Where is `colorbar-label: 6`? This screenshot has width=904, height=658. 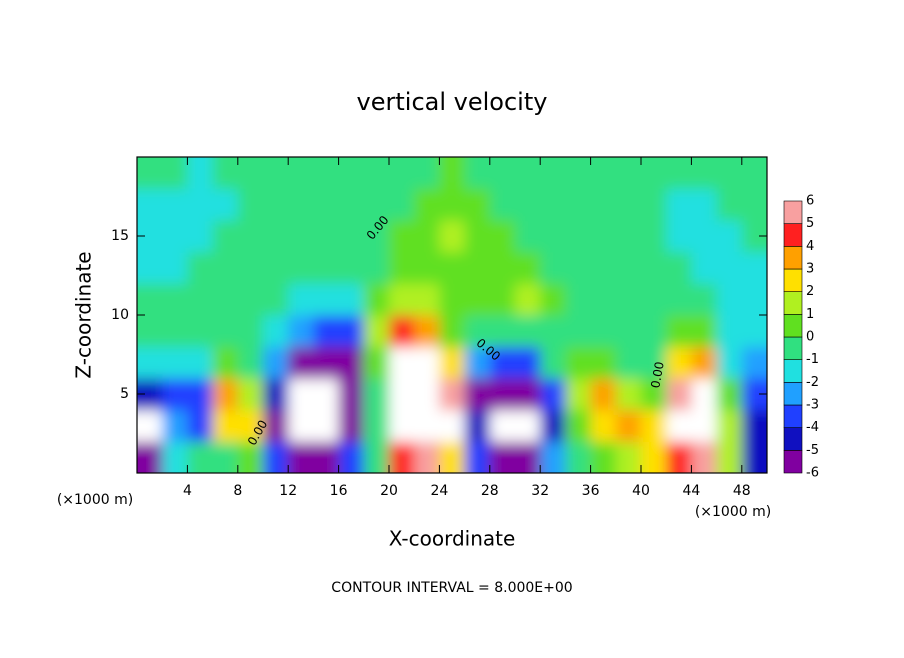 colorbar-label: 6 is located at coordinates (810, 201).